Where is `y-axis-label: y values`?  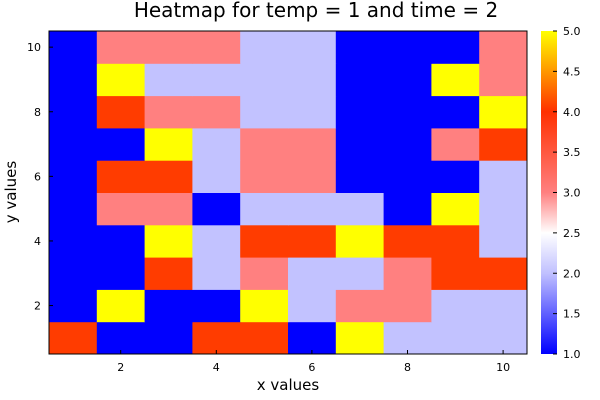 y-axis-label: y values is located at coordinates (11, 192).